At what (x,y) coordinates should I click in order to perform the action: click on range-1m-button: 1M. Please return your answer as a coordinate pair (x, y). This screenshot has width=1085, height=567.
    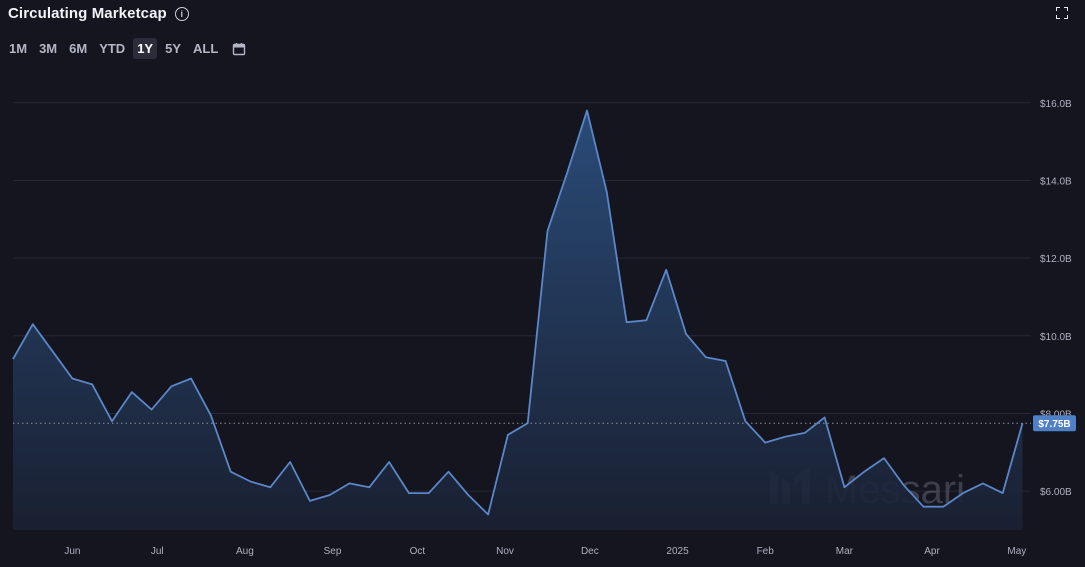
    Looking at the image, I should click on (18, 48).